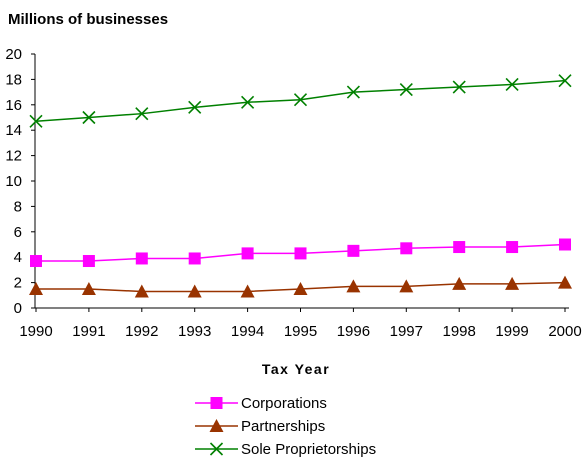  Describe the element at coordinates (88, 19) in the screenshot. I see `y-axis-title: Millions of businesses` at that location.